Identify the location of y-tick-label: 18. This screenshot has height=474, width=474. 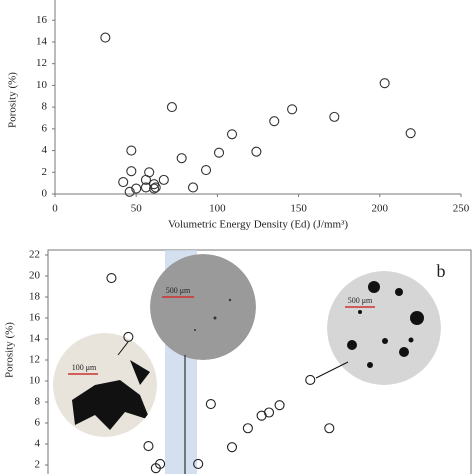
(35, 297).